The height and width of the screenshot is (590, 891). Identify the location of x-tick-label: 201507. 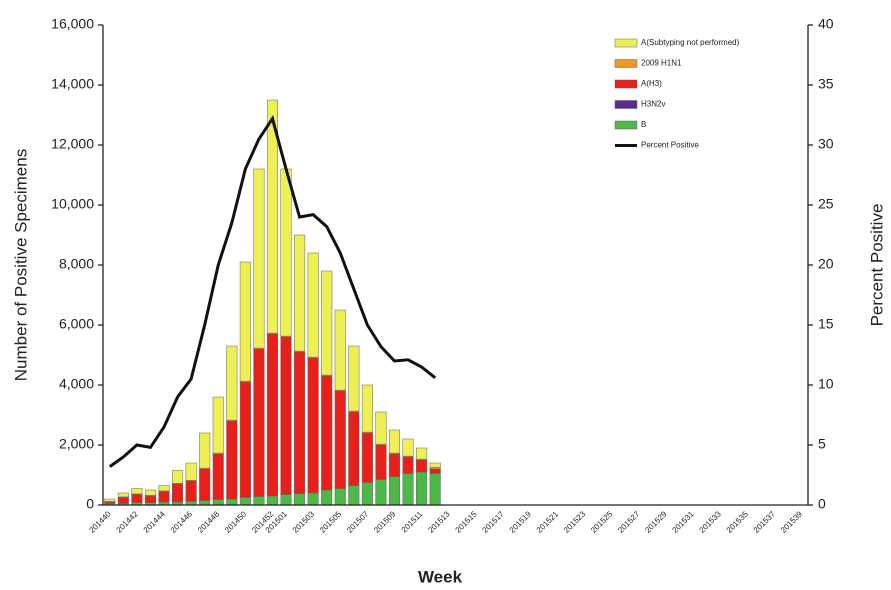
(358, 522).